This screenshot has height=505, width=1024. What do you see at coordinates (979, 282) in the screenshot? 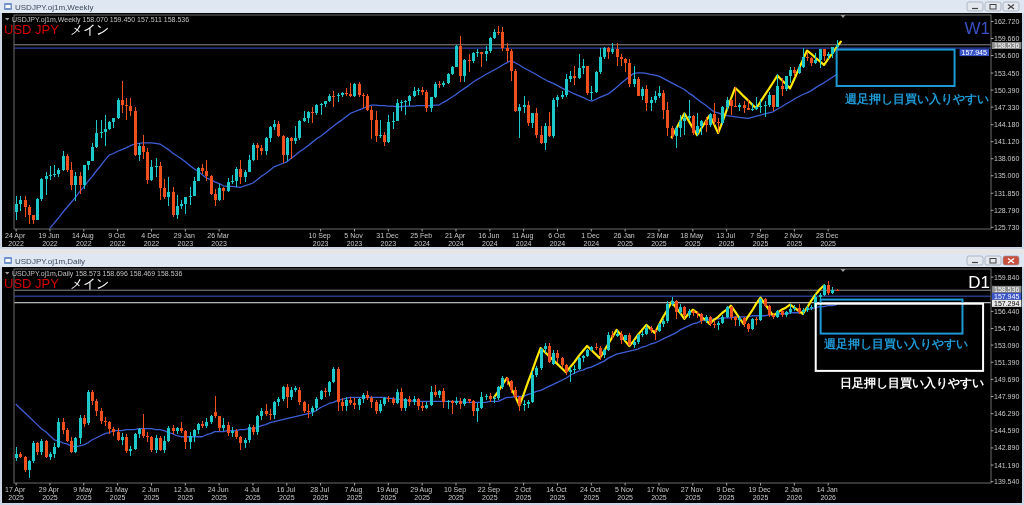
I see `annotation: D1` at bounding box center [979, 282].